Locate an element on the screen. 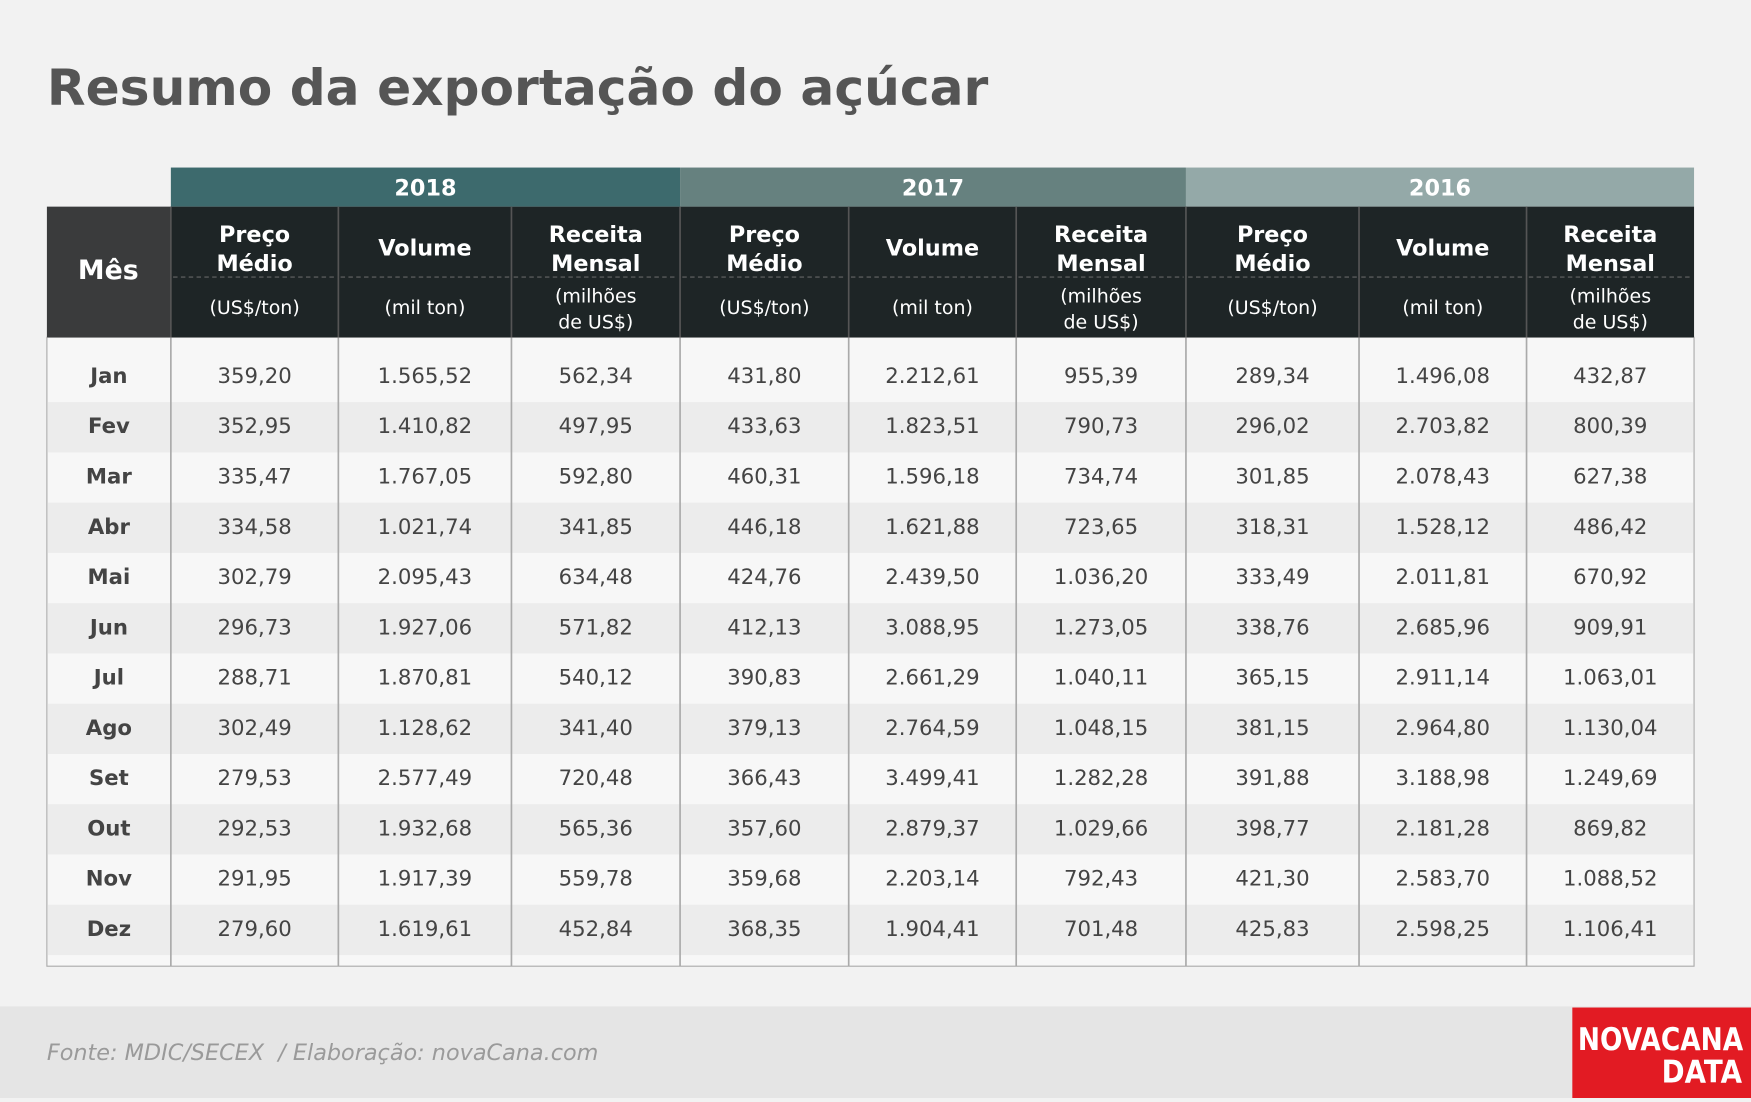 This screenshot has width=1751, height=1102. value-cell: 296,73 is located at coordinates (254, 627).